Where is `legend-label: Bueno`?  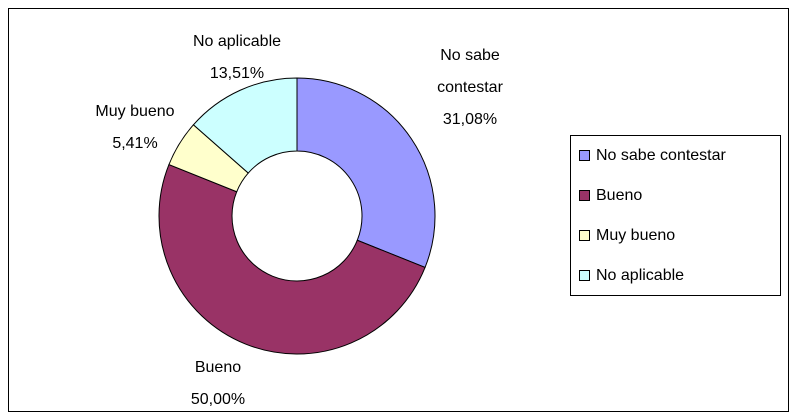 legend-label: Bueno is located at coordinates (619, 195).